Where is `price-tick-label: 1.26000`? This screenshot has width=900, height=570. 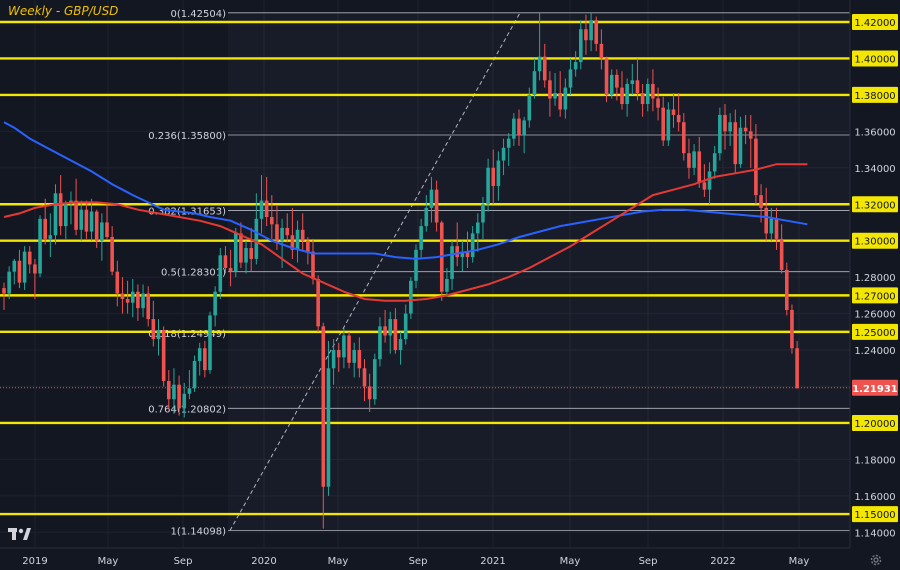 price-tick-label: 1.26000 is located at coordinates (874, 315).